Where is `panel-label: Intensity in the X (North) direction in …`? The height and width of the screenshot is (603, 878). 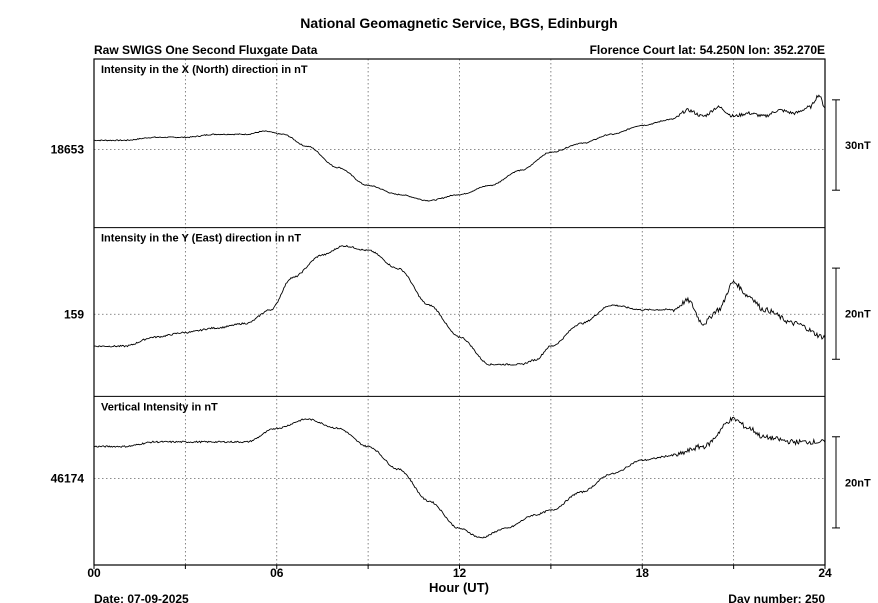
panel-label: Intensity in the X (North) direction in … is located at coordinates (204, 70).